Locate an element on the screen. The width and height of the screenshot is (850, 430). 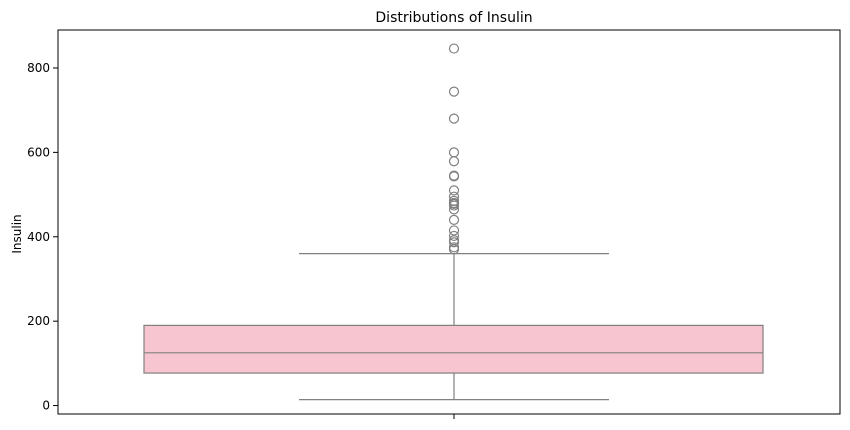
y-tick-label: 0 is located at coordinates (46, 406).